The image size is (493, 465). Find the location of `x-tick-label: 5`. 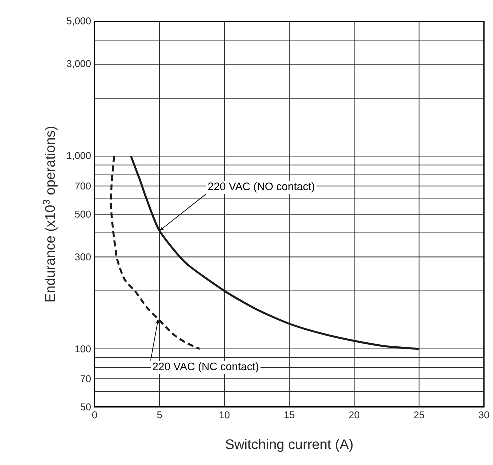

x-tick-label: 5 is located at coordinates (159, 414).